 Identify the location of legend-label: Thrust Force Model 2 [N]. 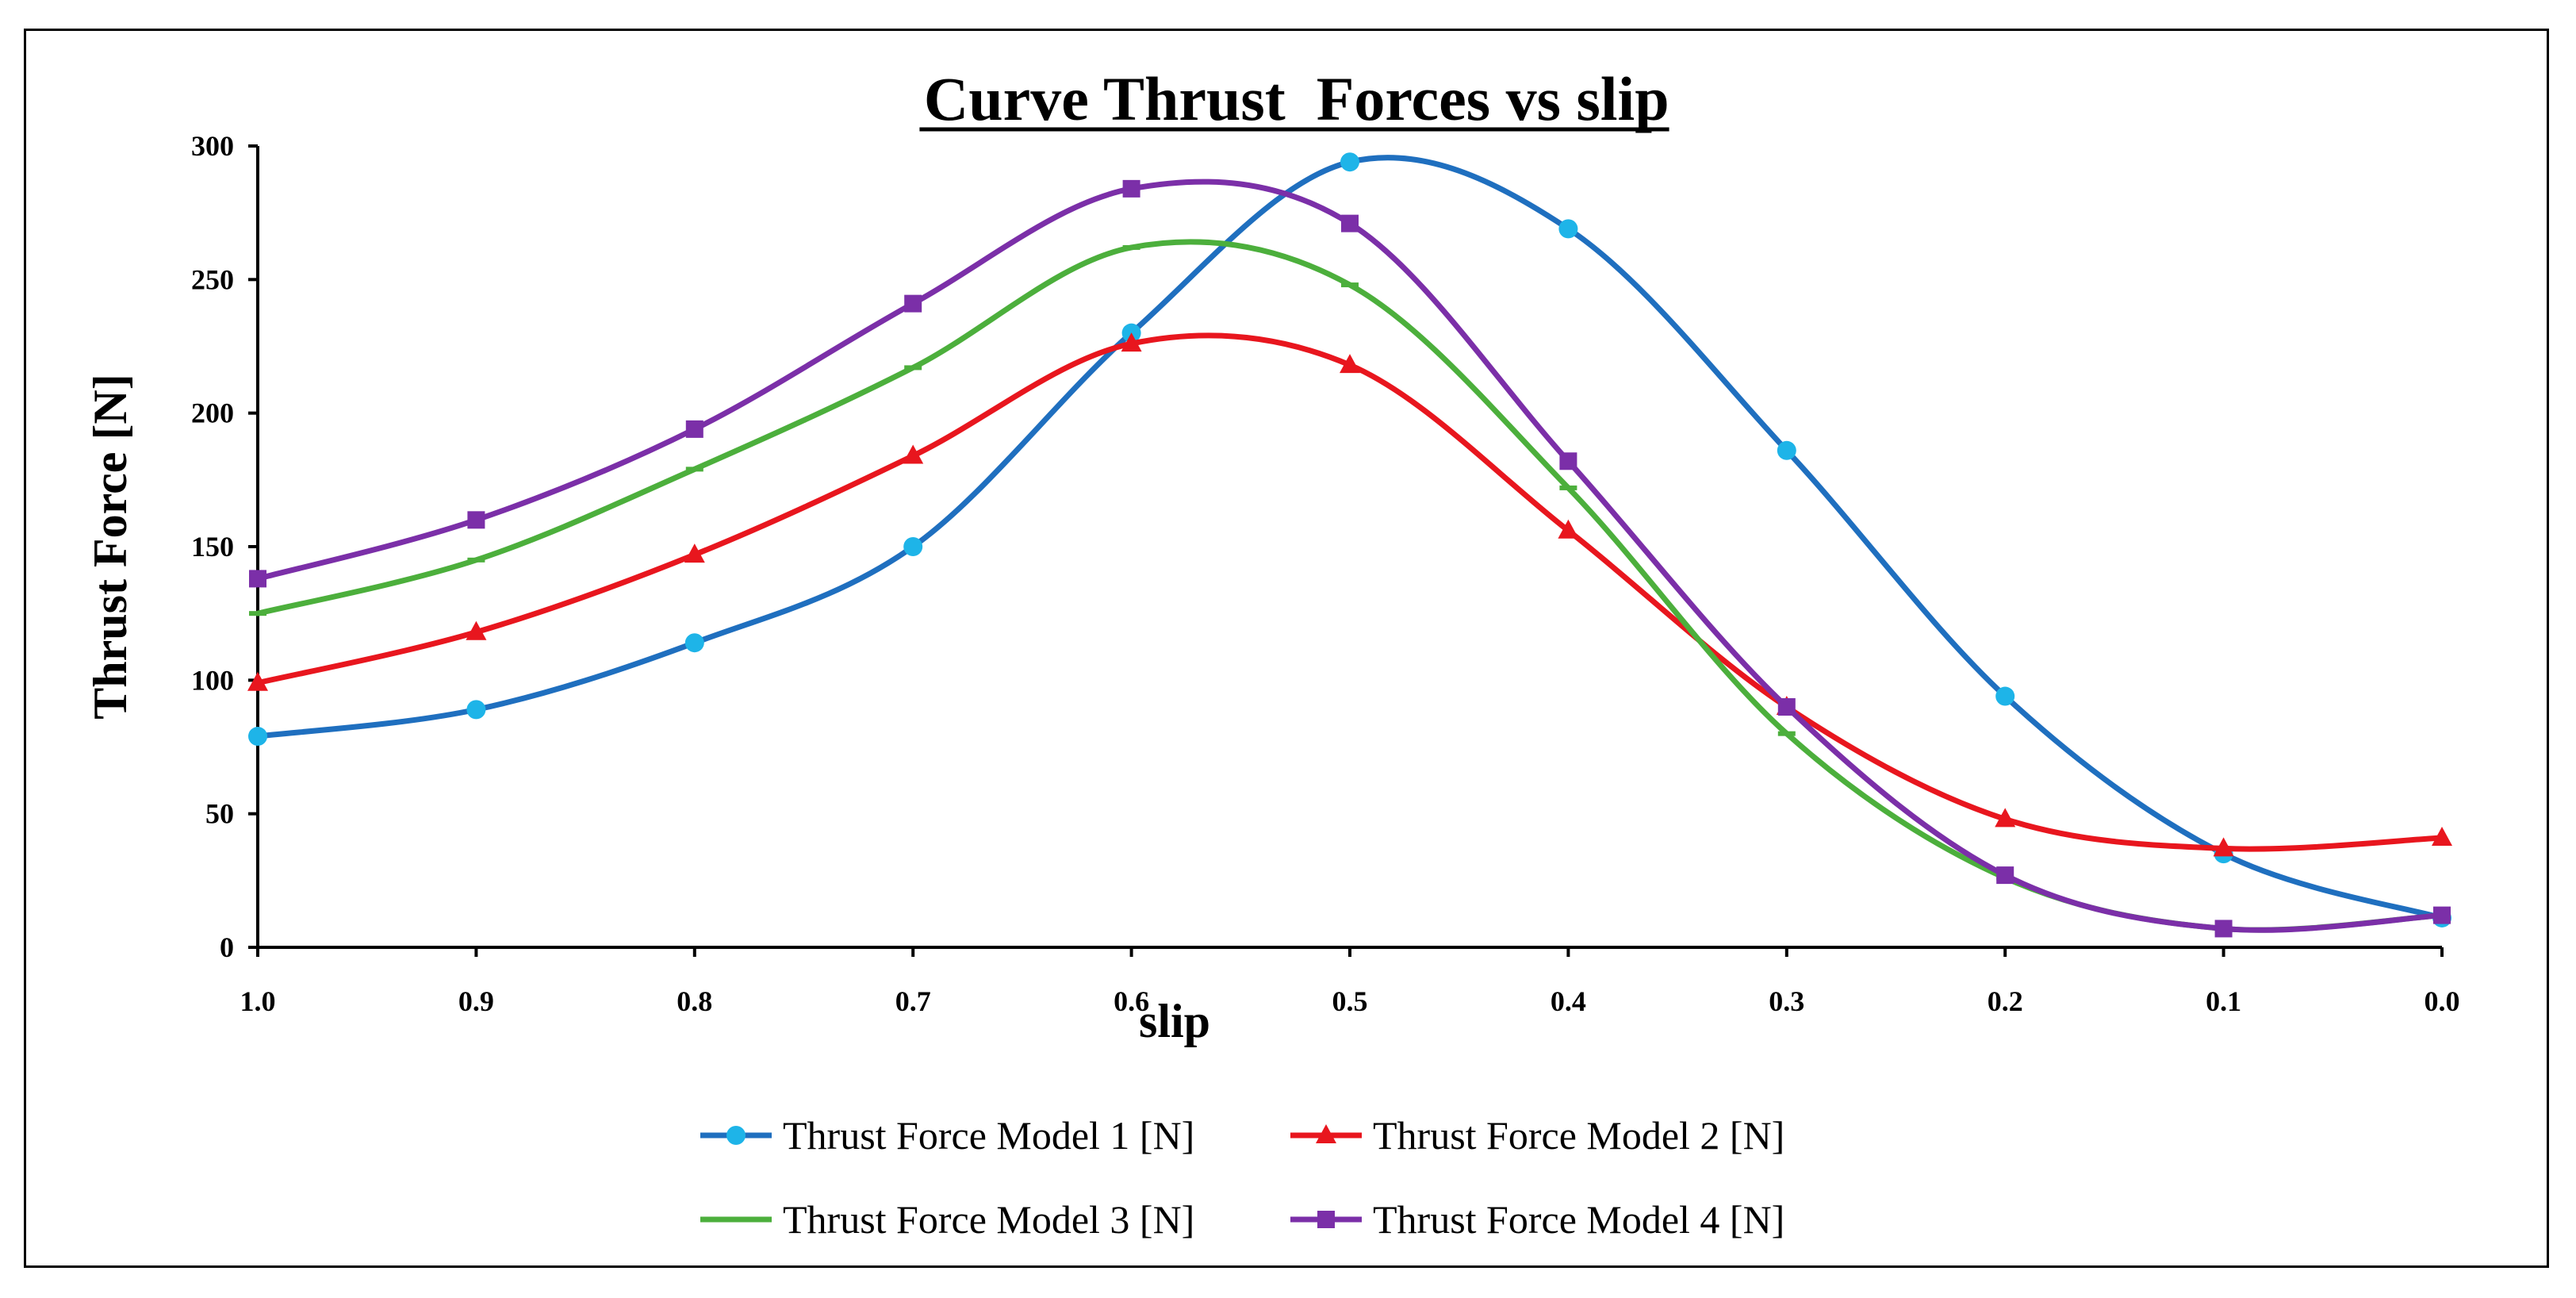
(1579, 1135).